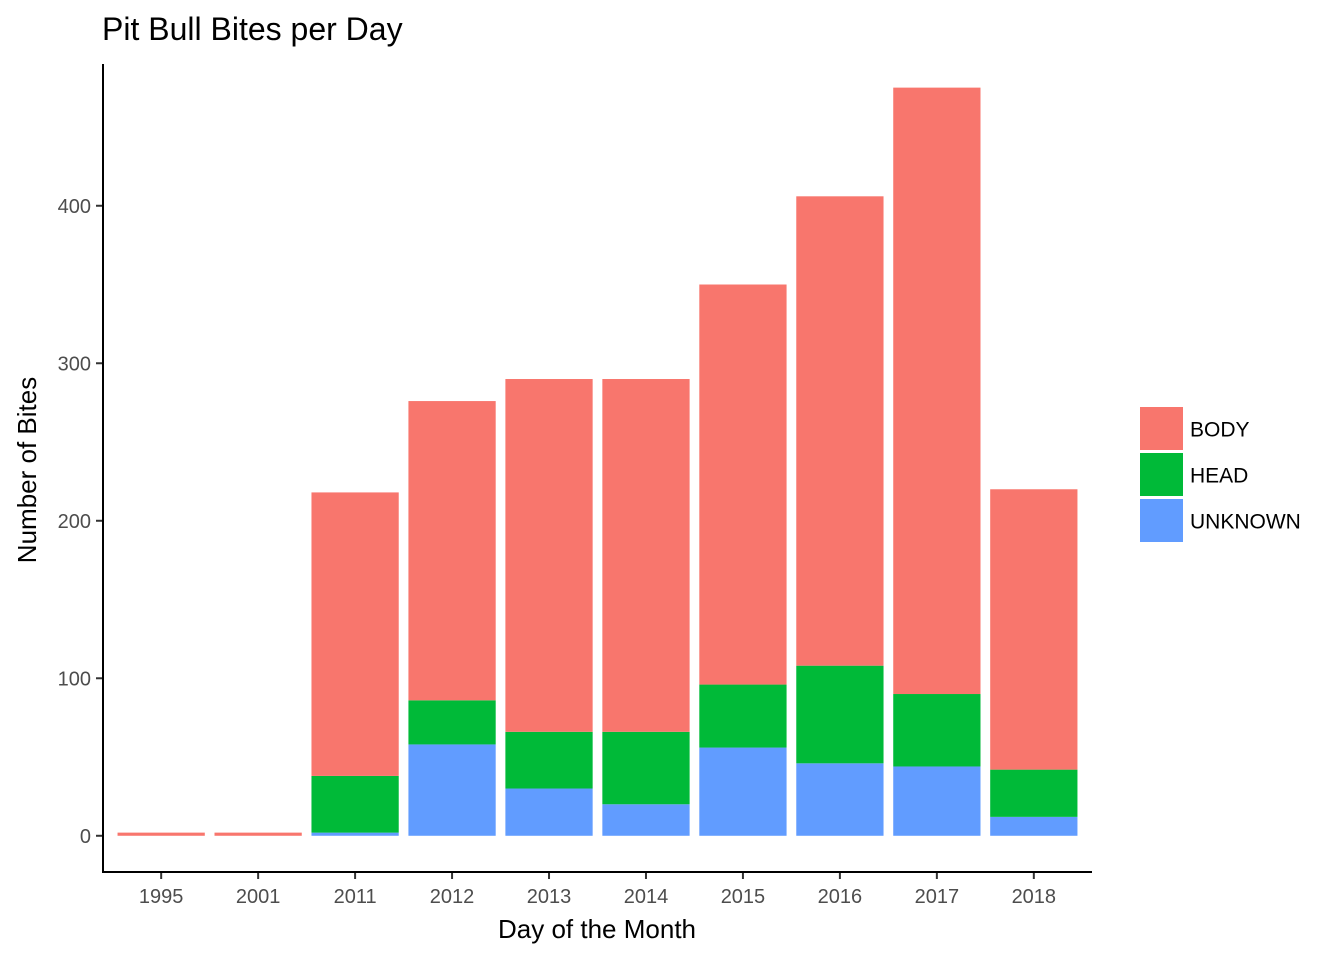 The width and height of the screenshot is (1344, 960). Describe the element at coordinates (452, 790) in the screenshot. I see `bar-unknown-2012` at that location.